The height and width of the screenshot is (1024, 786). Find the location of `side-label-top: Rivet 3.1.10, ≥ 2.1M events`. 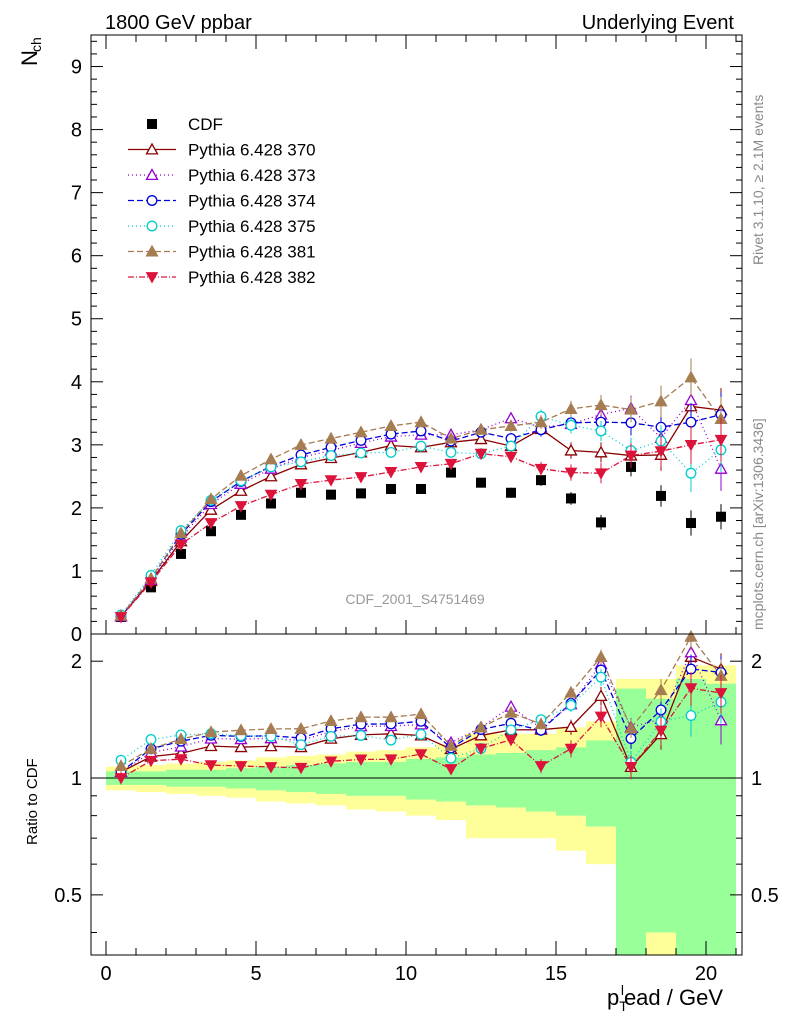

side-label-top: Rivet 3.1.10, ≥ 2.1M events is located at coordinates (758, 180).